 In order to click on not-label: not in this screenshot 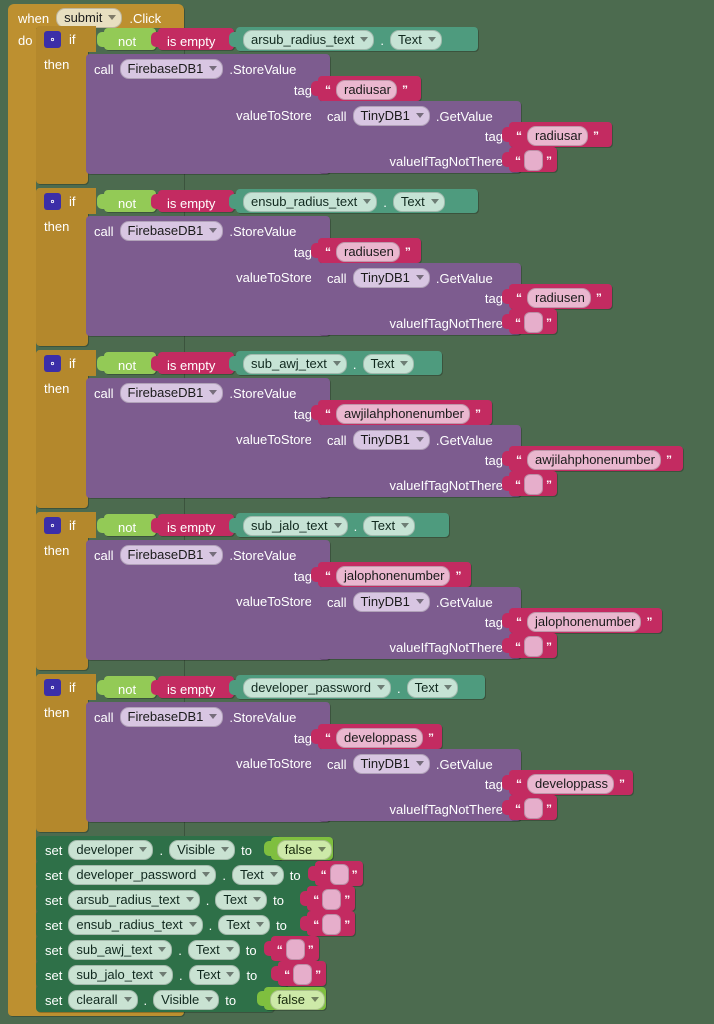, I will do `click(127, 41)`.